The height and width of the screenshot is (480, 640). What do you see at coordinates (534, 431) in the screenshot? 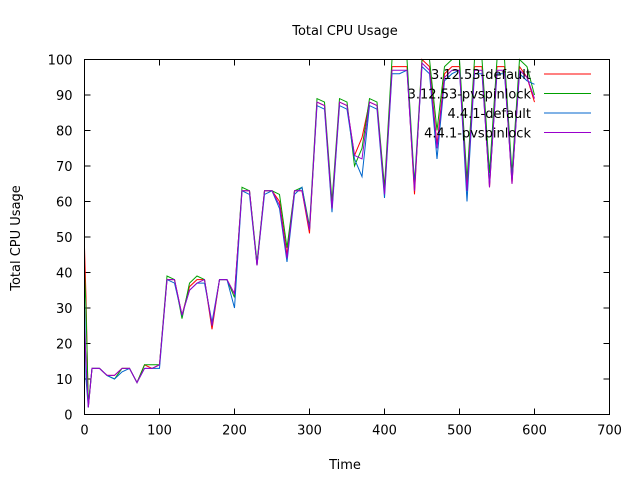
I see `x-tick-label-6: 600` at bounding box center [534, 431].